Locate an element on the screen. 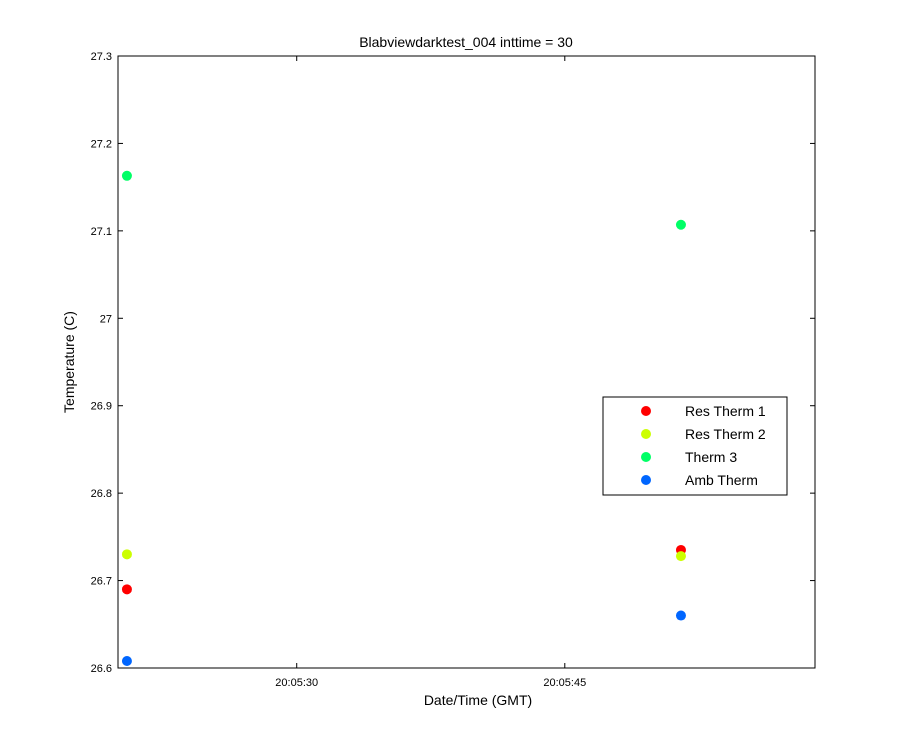  y-tick-label: 27.1 is located at coordinates (101, 232).